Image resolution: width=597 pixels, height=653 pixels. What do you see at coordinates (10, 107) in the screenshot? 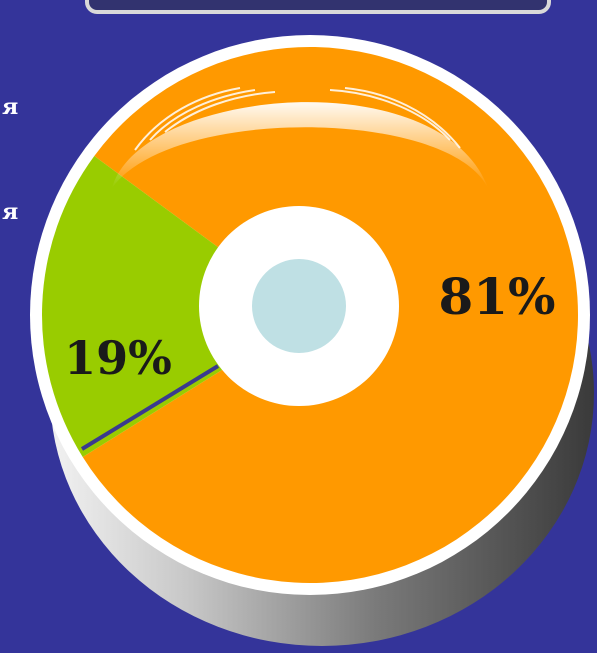
I see `side-text-fragment-1: я` at bounding box center [10, 107].